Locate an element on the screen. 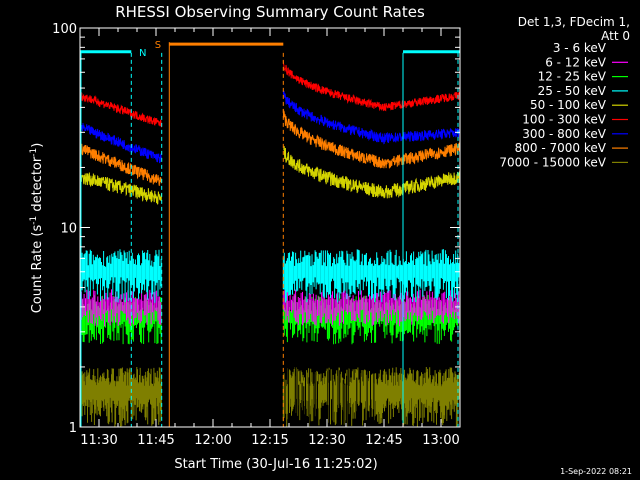 The image size is (640, 480). y-axis-label-main: Count Rate (s is located at coordinates (37, 269).